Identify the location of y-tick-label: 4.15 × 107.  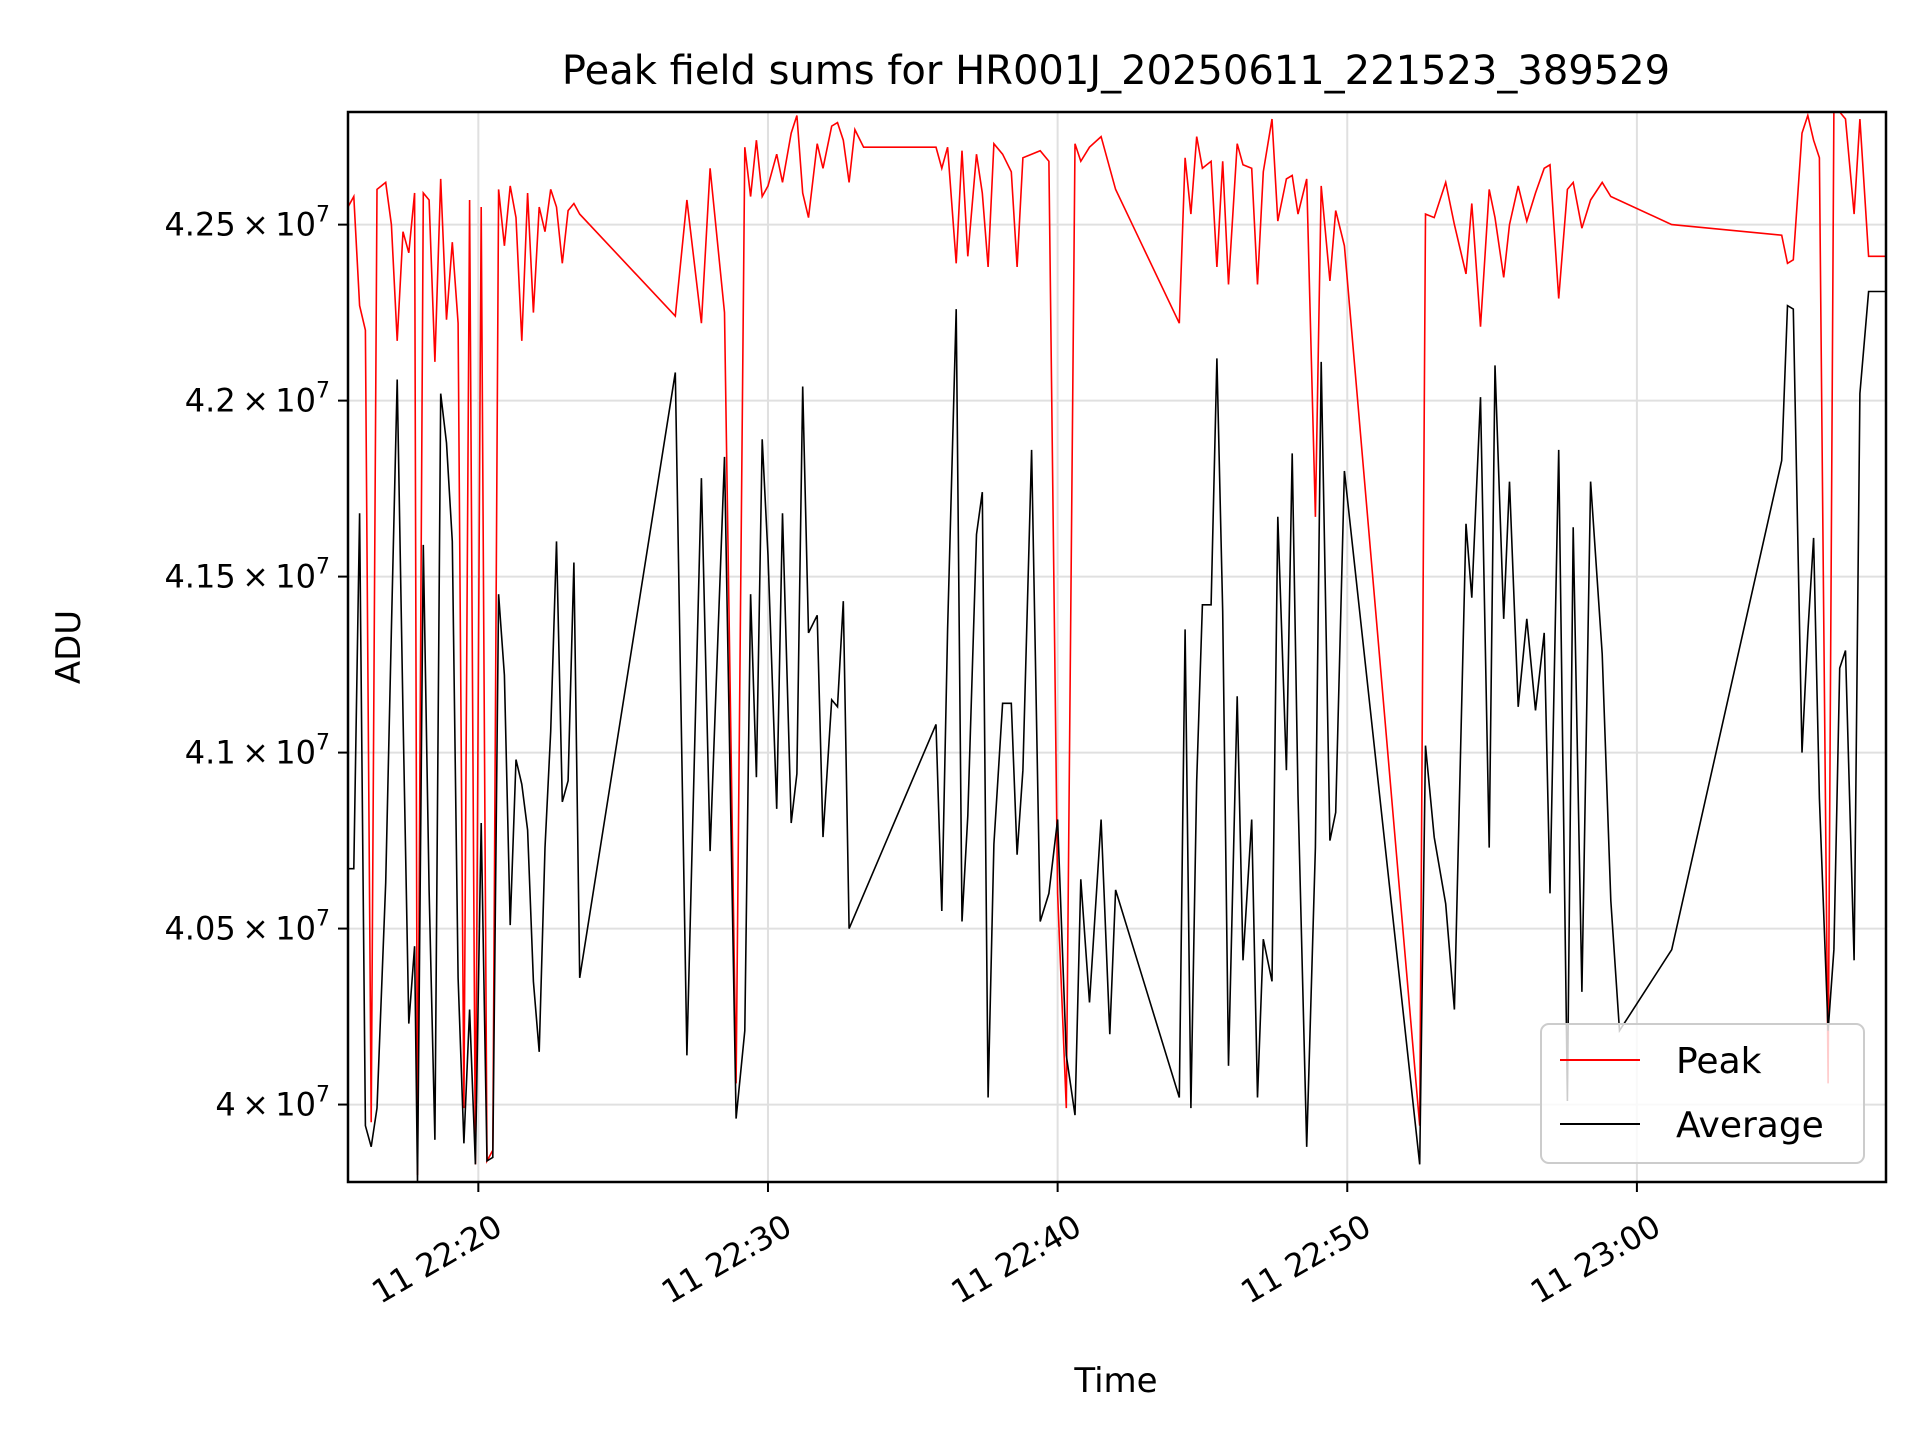
(247, 575).